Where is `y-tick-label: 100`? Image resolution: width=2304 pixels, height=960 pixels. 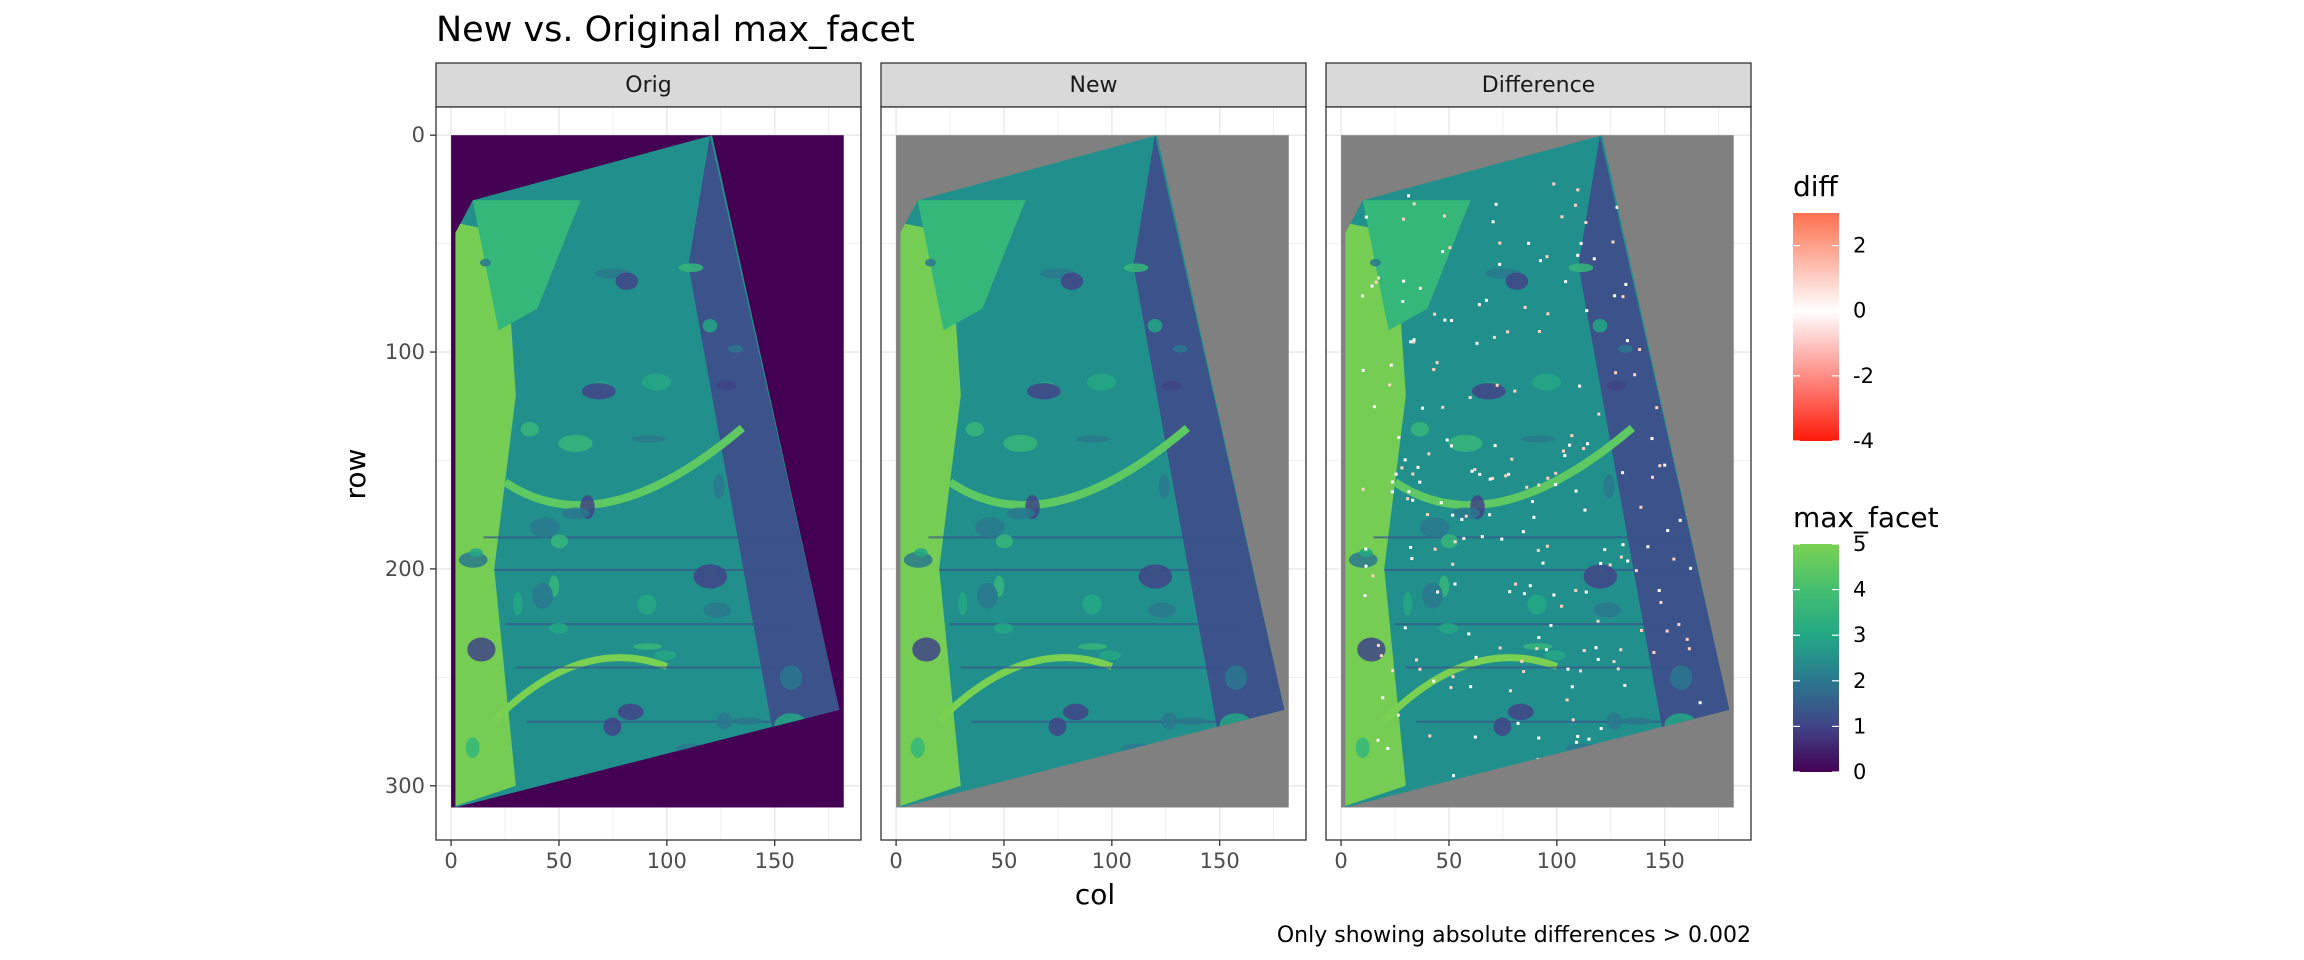 y-tick-label: 100 is located at coordinates (405, 352).